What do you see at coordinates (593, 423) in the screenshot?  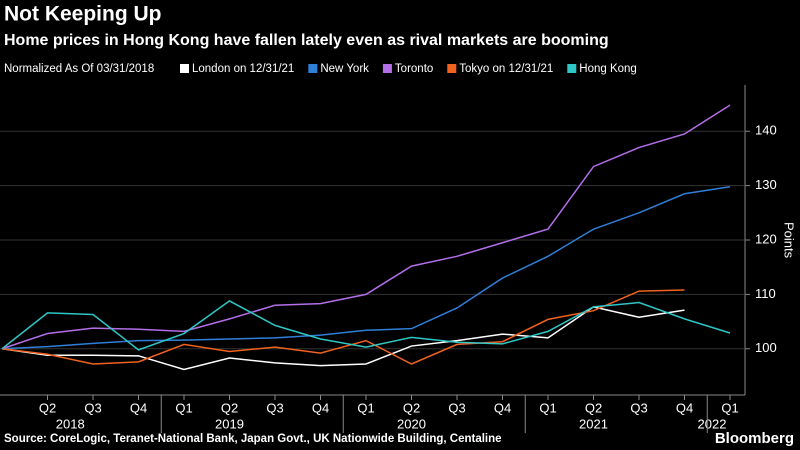 I see `x-year-label: 2021` at bounding box center [593, 423].